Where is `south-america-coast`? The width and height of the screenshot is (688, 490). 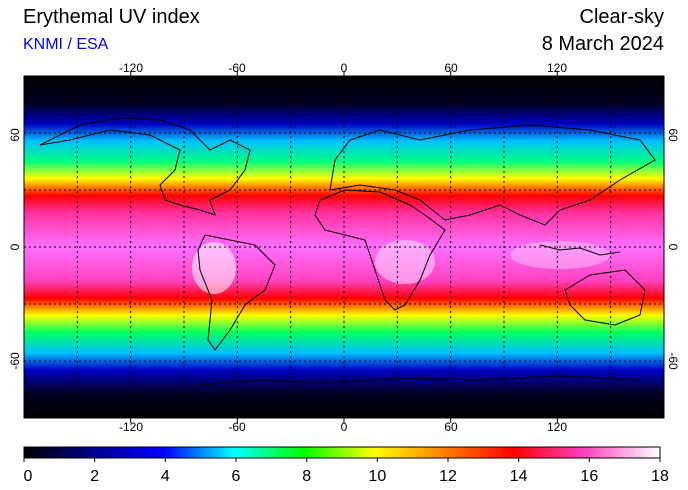
south-america-coast is located at coordinates (236, 292).